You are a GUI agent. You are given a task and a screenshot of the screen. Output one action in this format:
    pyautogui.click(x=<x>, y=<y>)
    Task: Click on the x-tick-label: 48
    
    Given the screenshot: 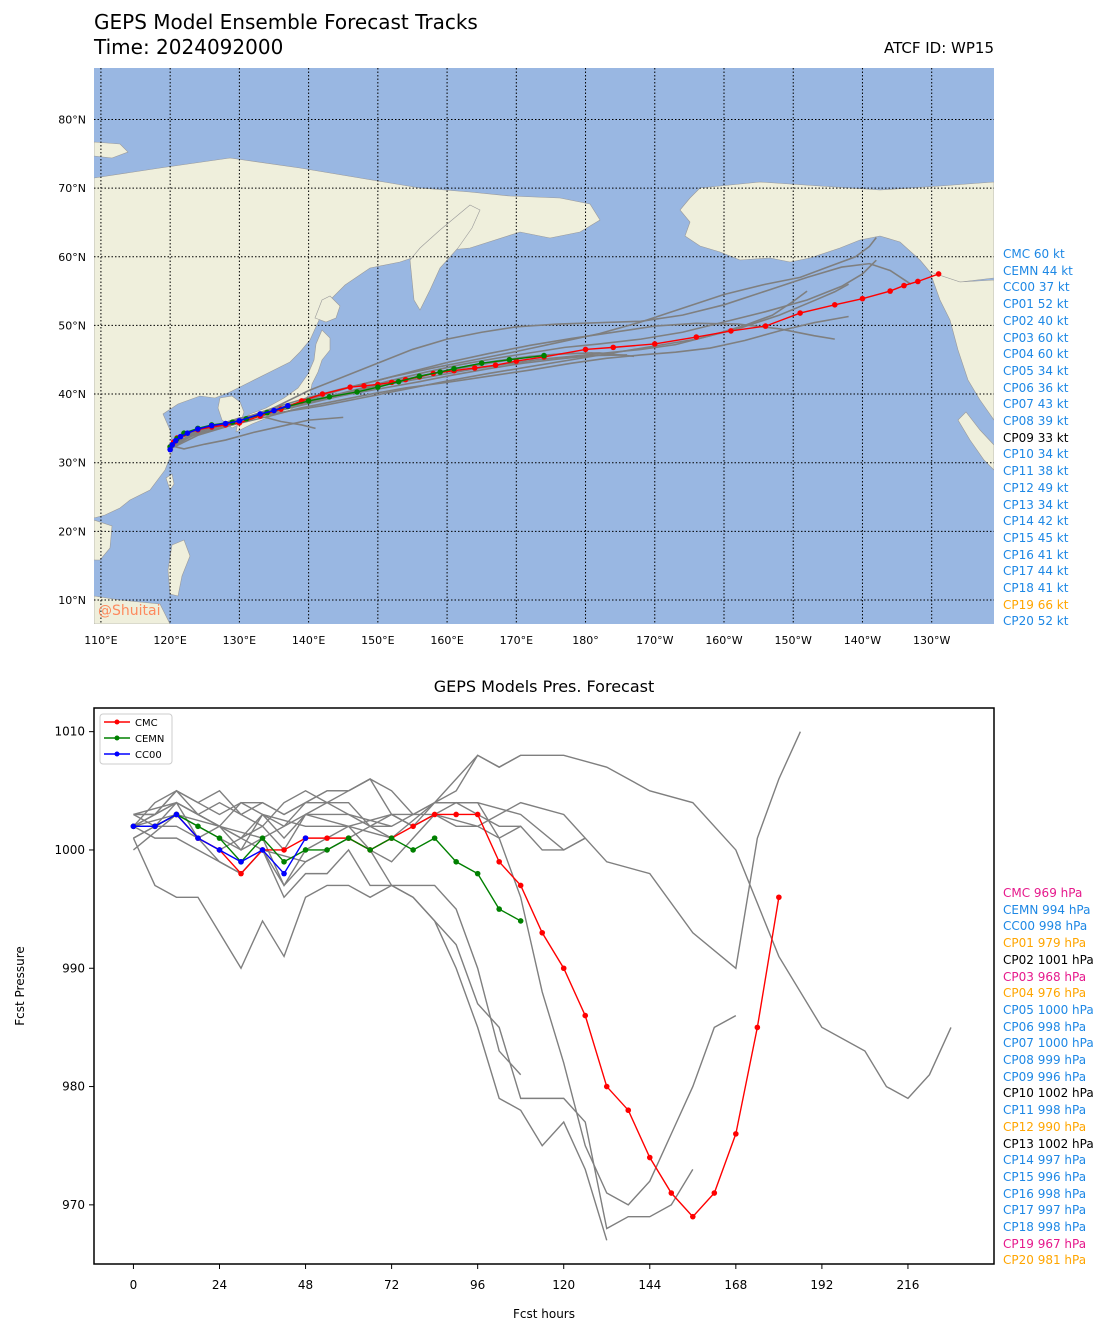 What is the action you would take?
    pyautogui.click(x=305, y=1285)
    